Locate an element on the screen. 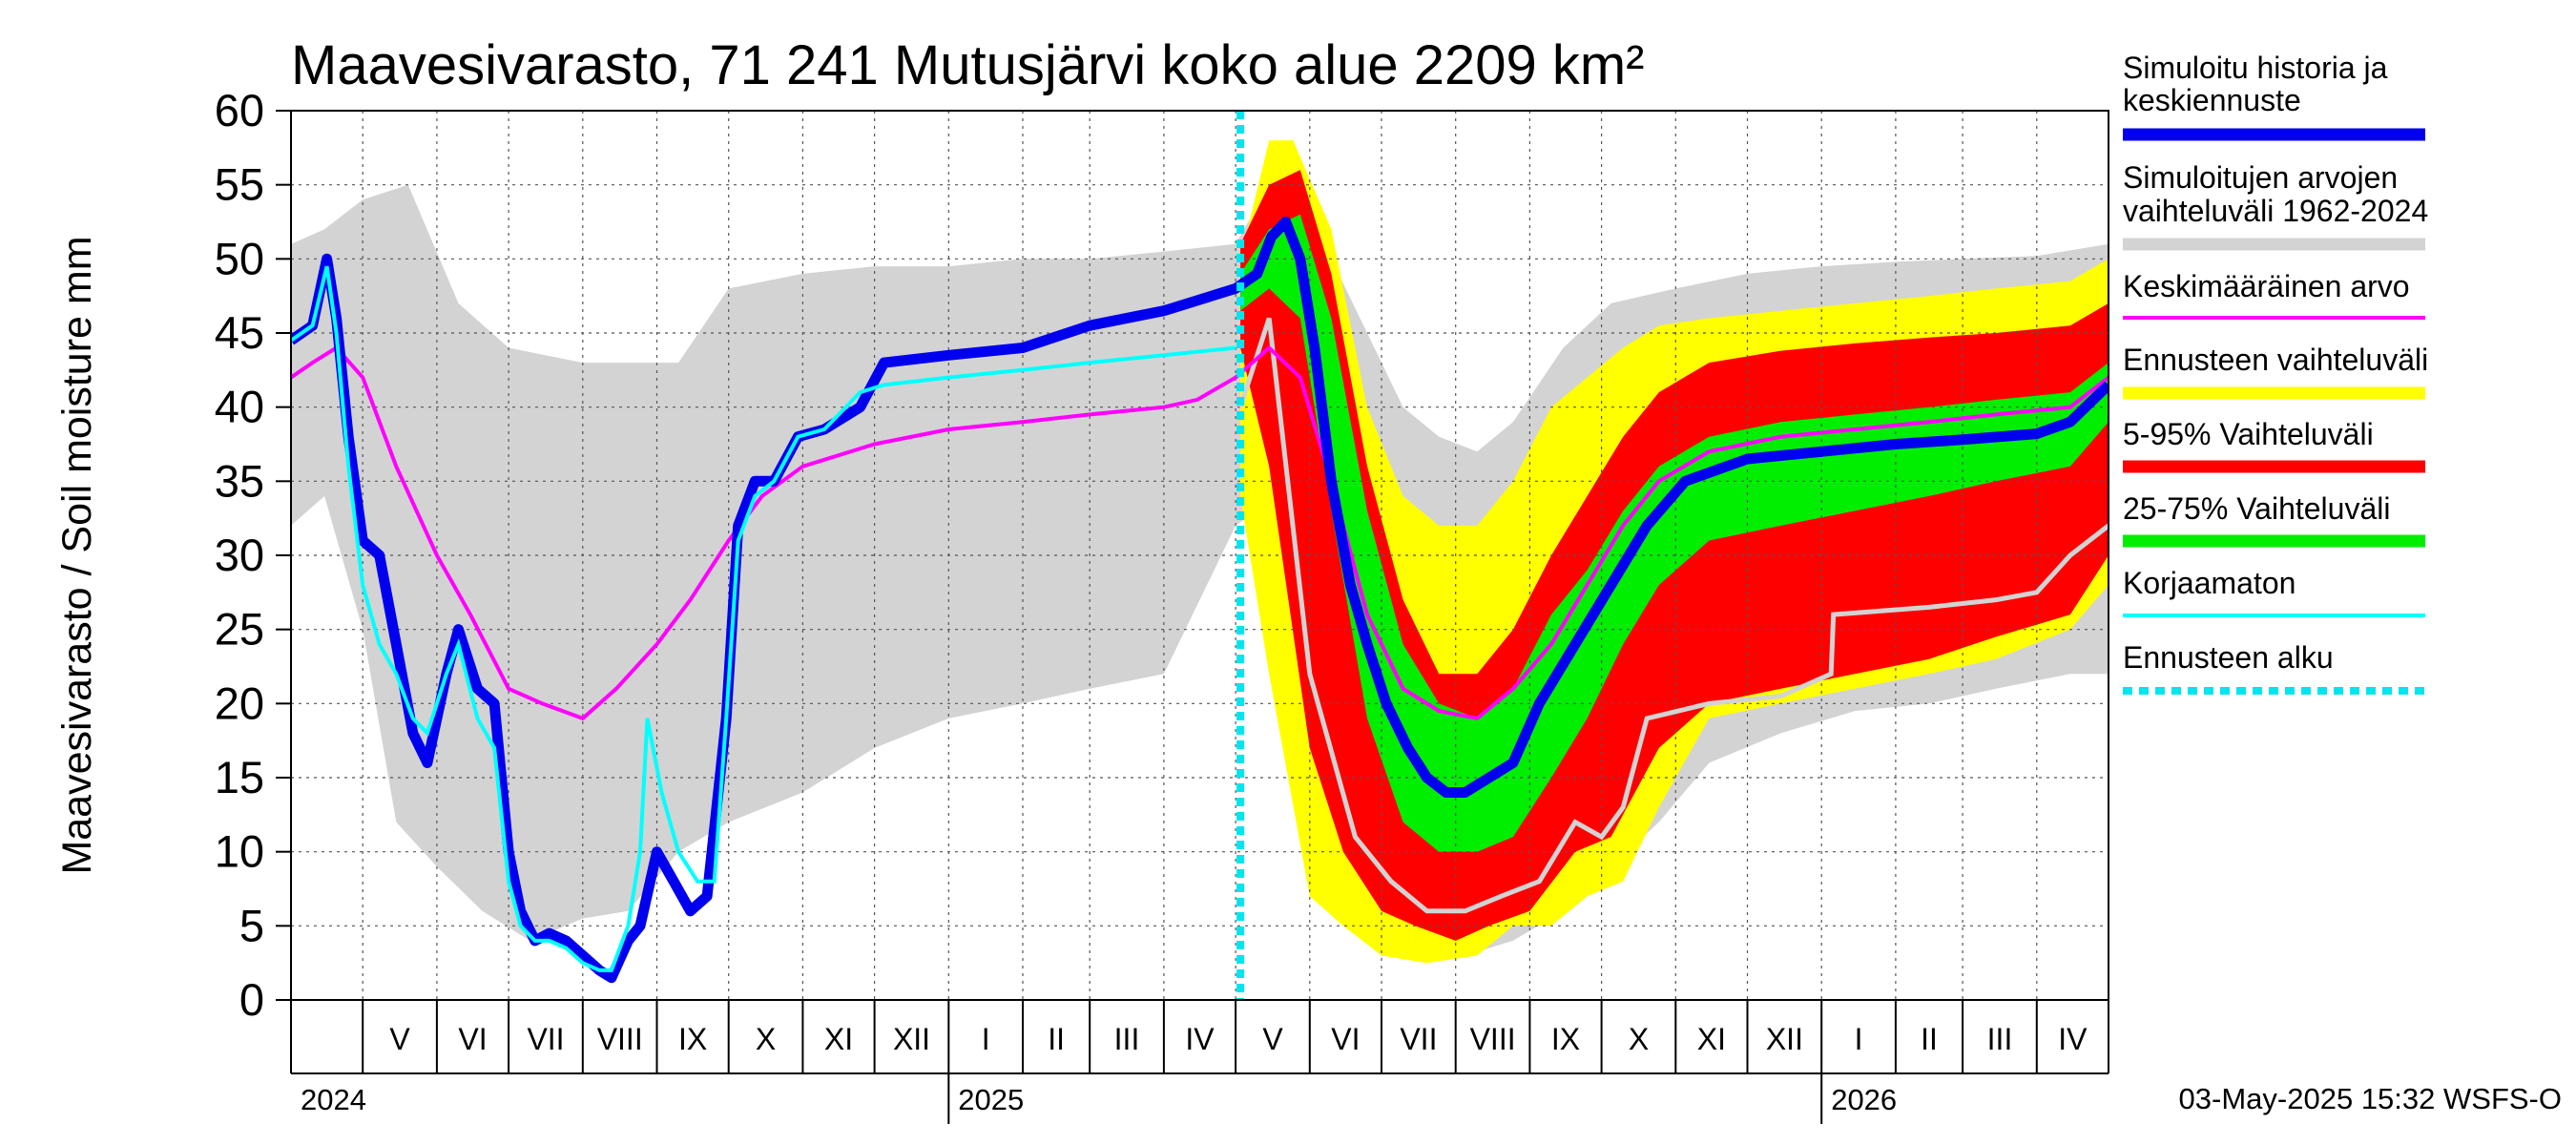 Image resolution: width=2576 pixels, height=1145 pixels. x-month-label-13: VI is located at coordinates (1345, 1039).